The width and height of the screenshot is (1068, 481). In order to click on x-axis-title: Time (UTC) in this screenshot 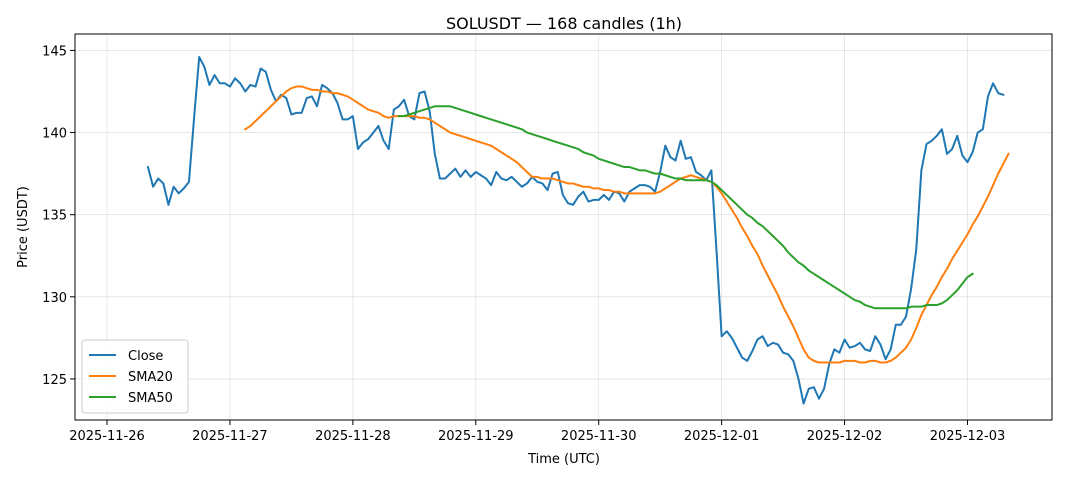, I will do `click(563, 459)`.